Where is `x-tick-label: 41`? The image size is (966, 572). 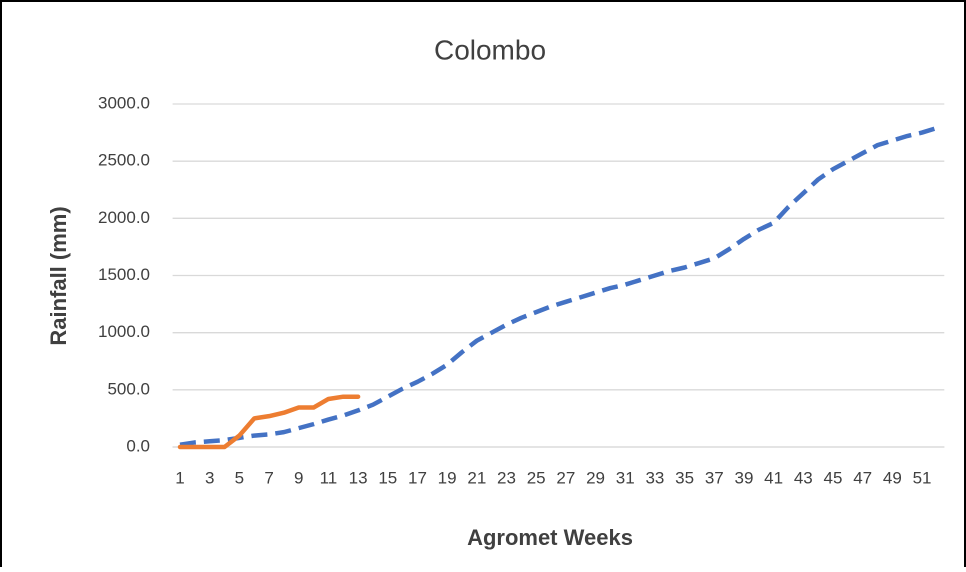
x-tick-label: 41 is located at coordinates (773, 477).